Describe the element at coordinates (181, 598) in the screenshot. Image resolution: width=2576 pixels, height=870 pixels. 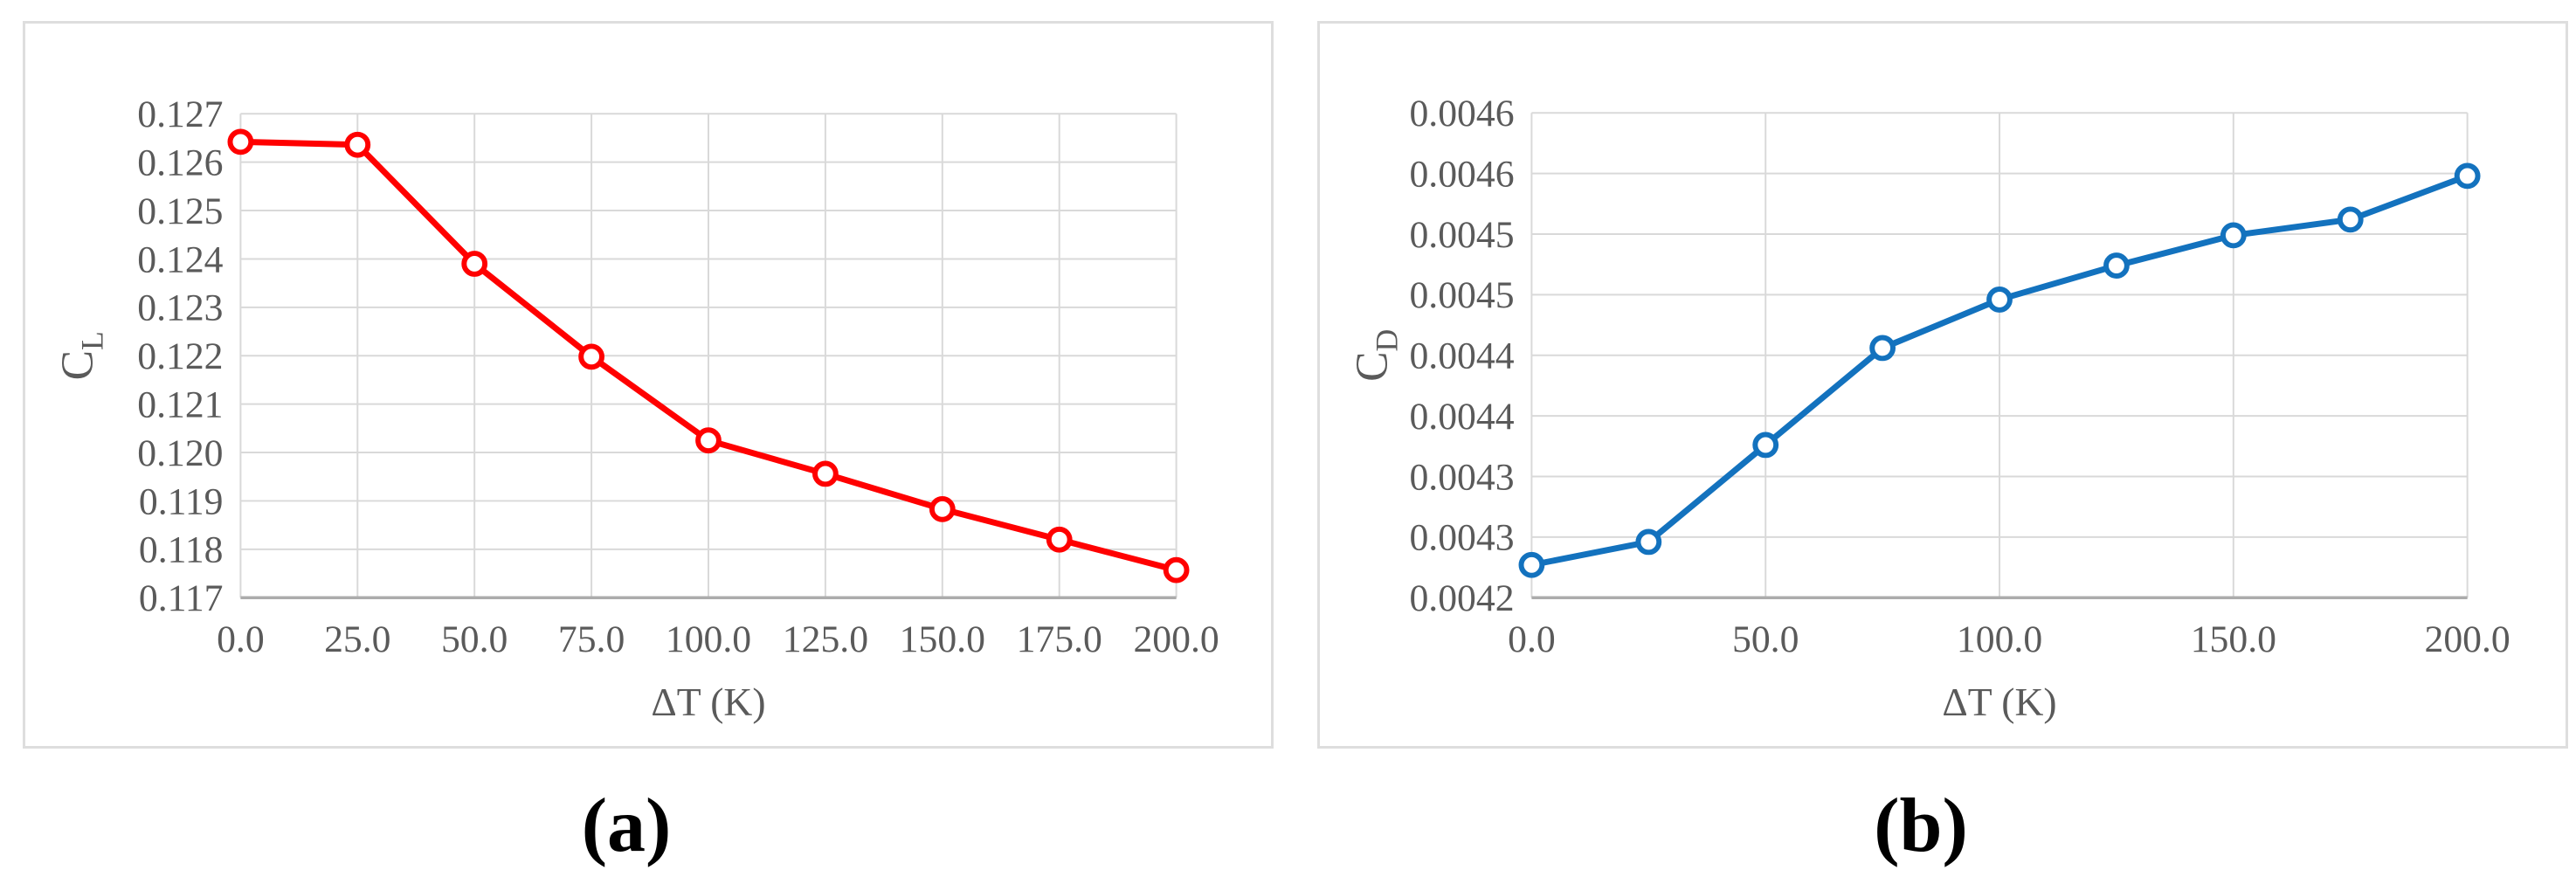
I see `y-tick-label: 0.117` at that location.